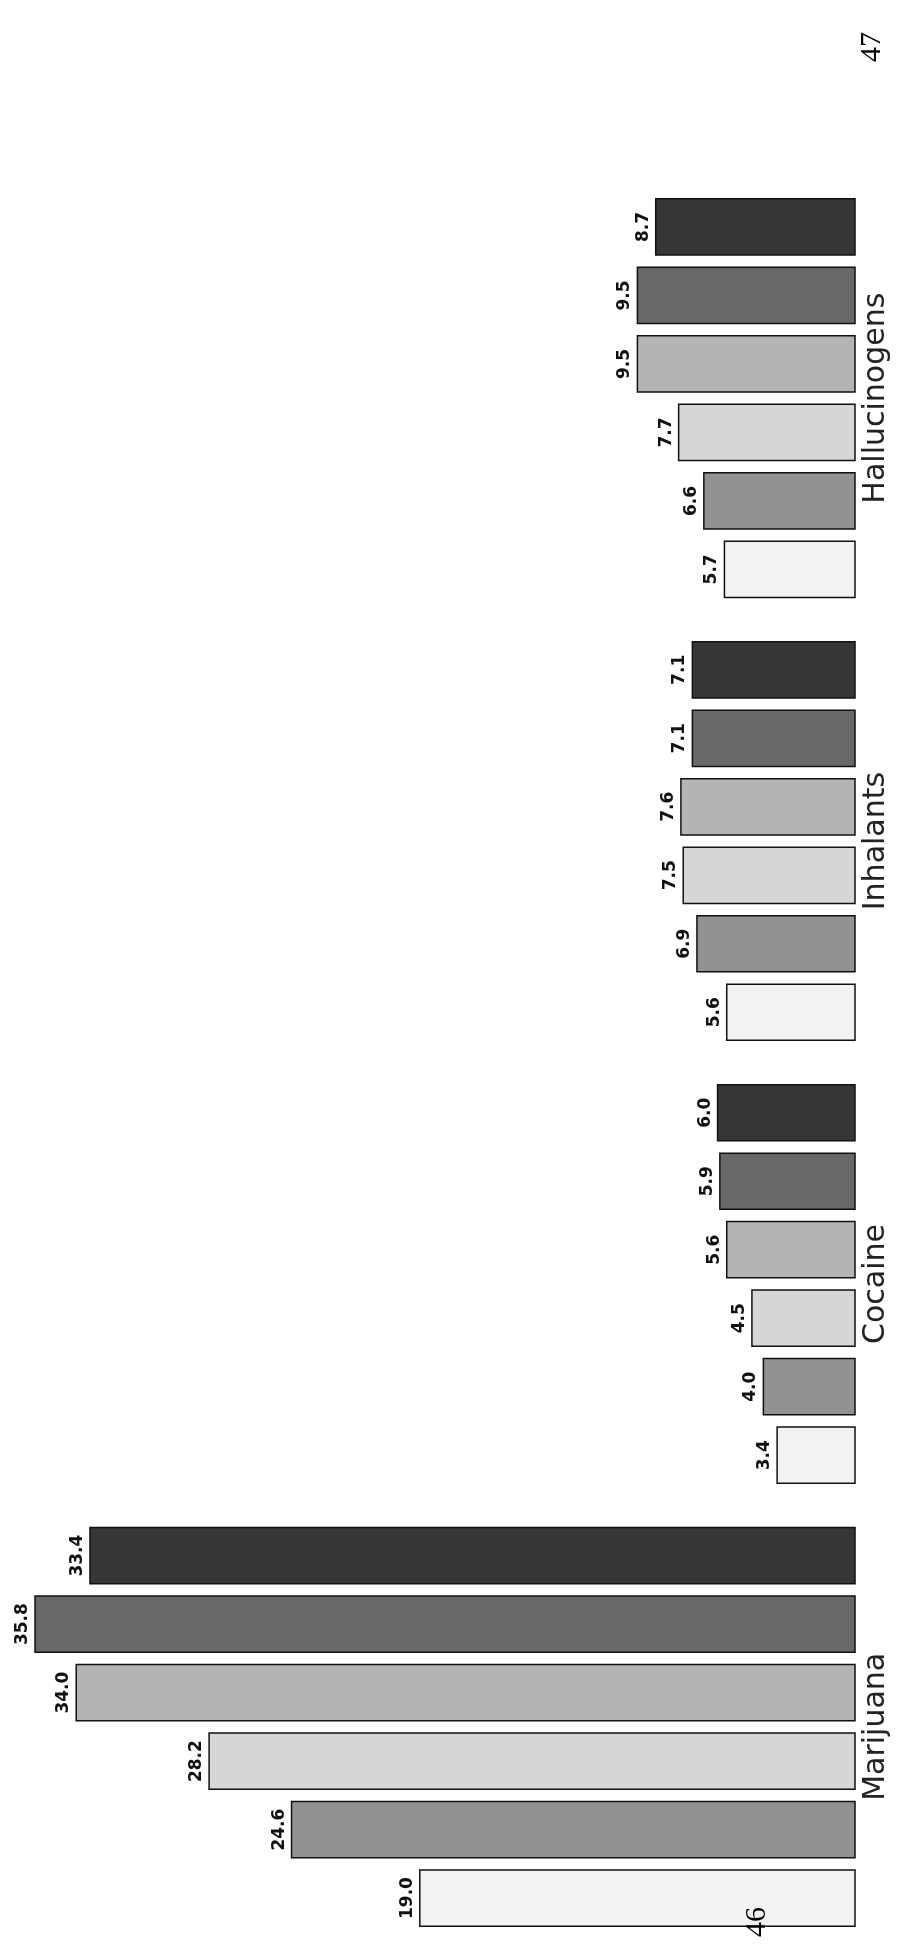 The image size is (903, 1956). I want to click on data-label: 7.7, so click(664, 432).